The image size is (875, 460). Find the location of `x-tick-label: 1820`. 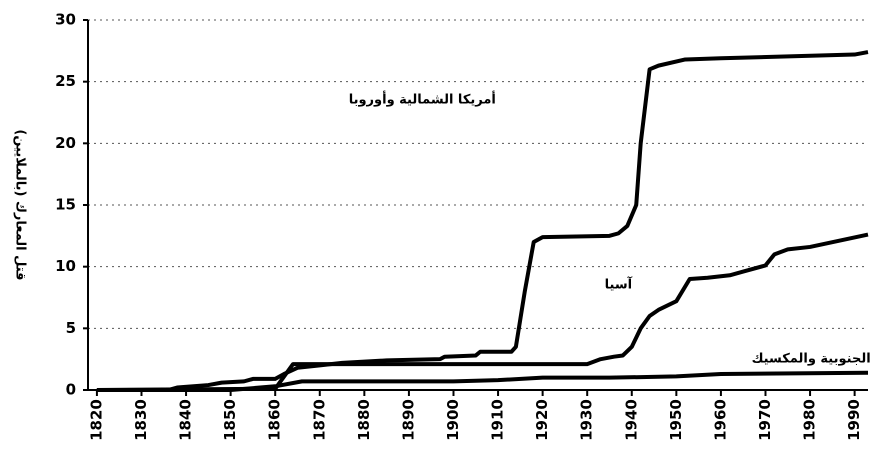

x-tick-label: 1820 is located at coordinates (96, 420).